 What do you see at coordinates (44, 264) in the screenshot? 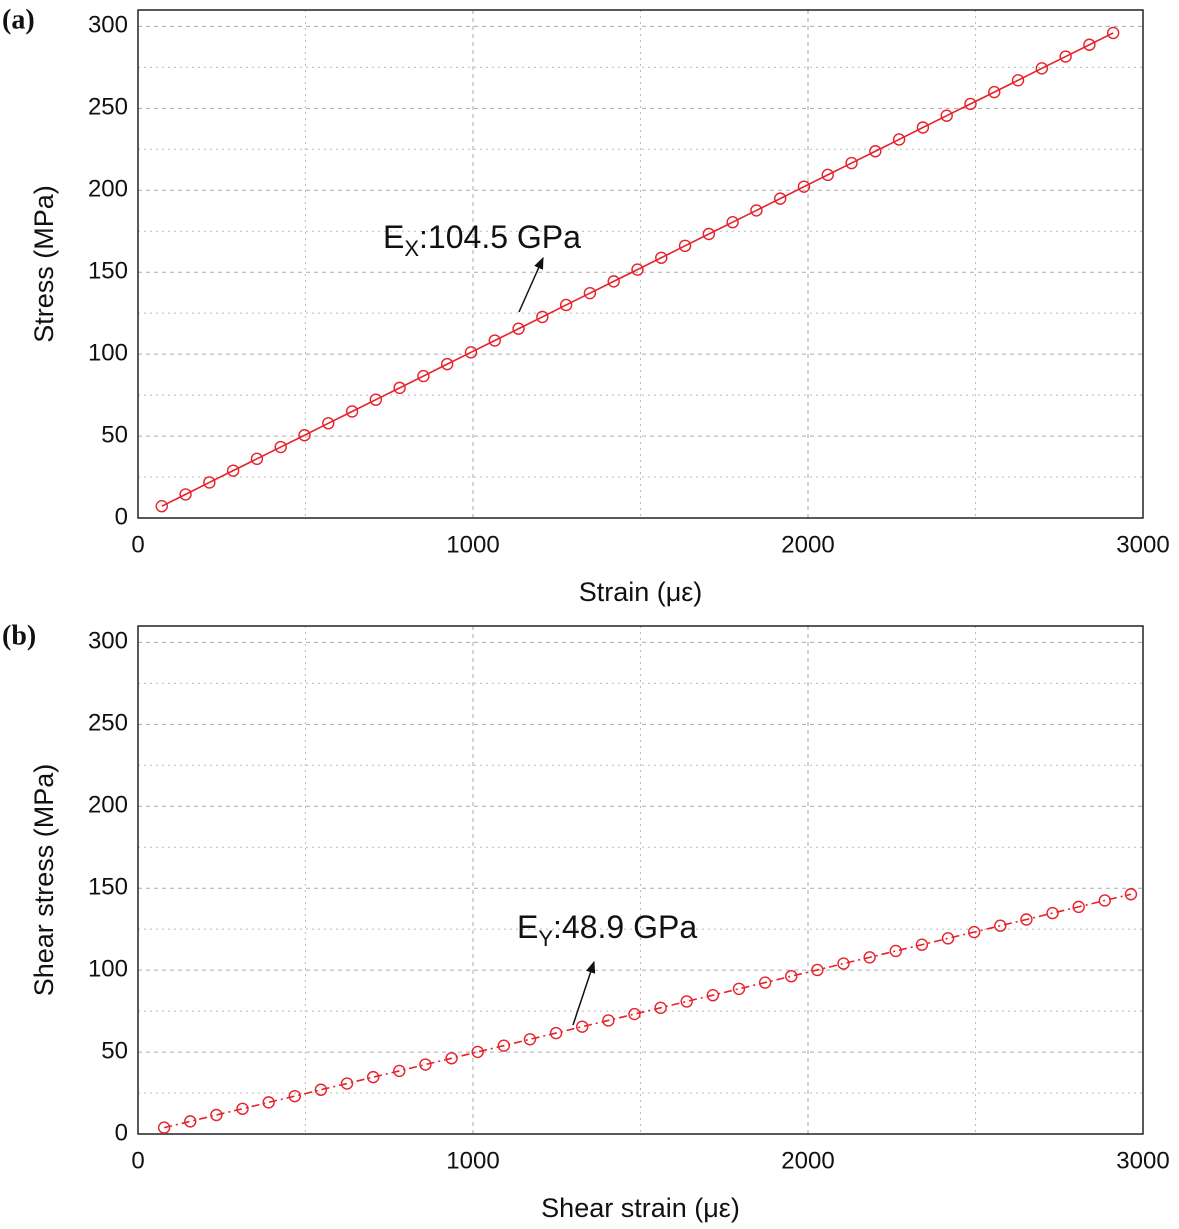
I see `y-axis-title: Stress (MPa)` at bounding box center [44, 264].